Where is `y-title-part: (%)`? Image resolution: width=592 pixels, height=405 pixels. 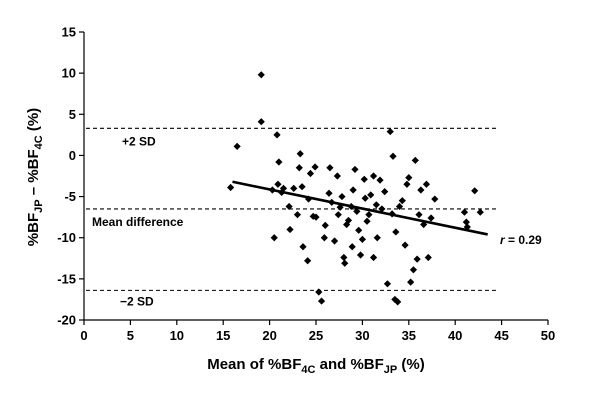 y-title-part: (%) is located at coordinates (33, 122).